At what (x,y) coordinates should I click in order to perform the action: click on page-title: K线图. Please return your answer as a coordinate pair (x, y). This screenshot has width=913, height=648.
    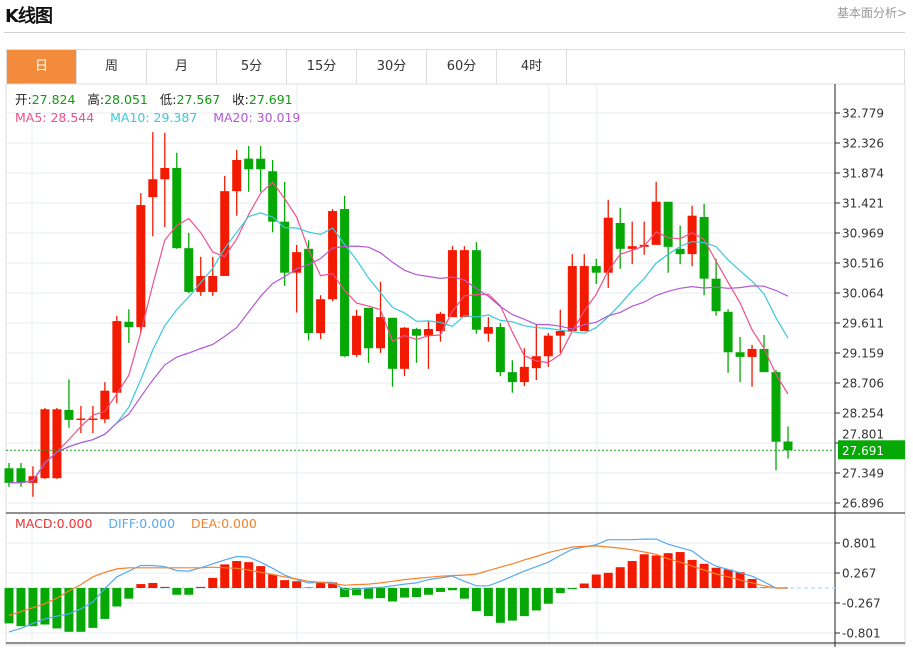
    Looking at the image, I should click on (29, 16).